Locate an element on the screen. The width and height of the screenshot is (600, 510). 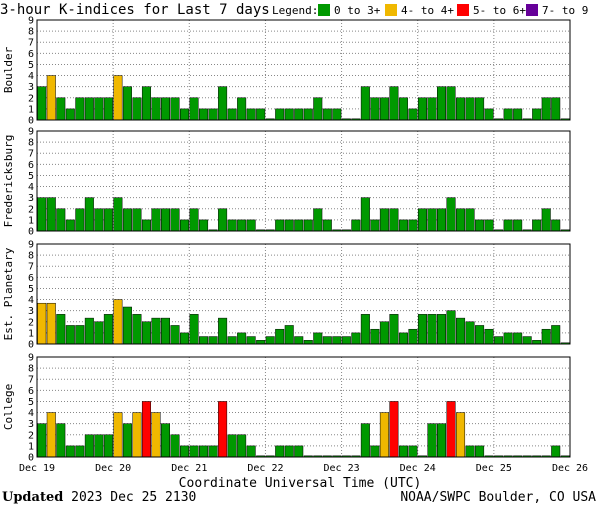
y-tick-label: 6 is located at coordinates (31, 278).